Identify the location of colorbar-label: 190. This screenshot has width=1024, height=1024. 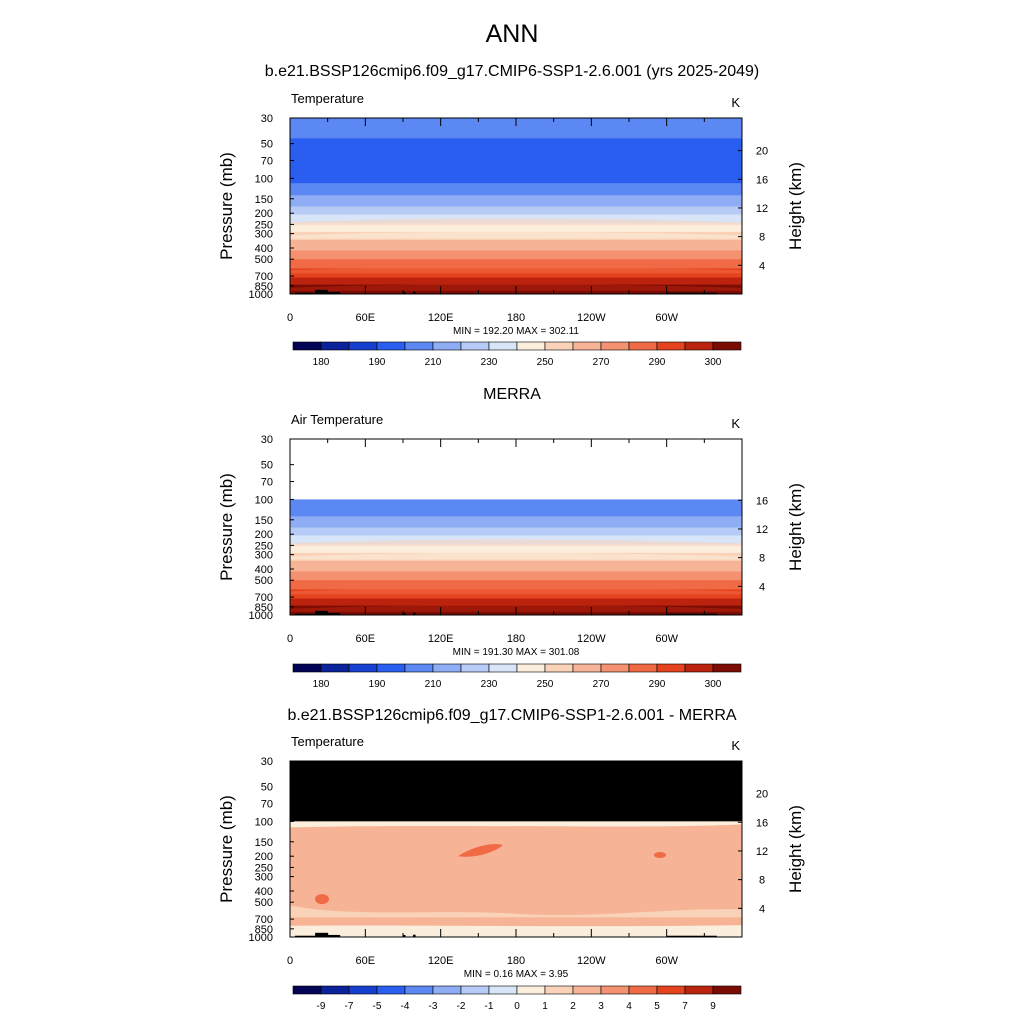
(377, 684).